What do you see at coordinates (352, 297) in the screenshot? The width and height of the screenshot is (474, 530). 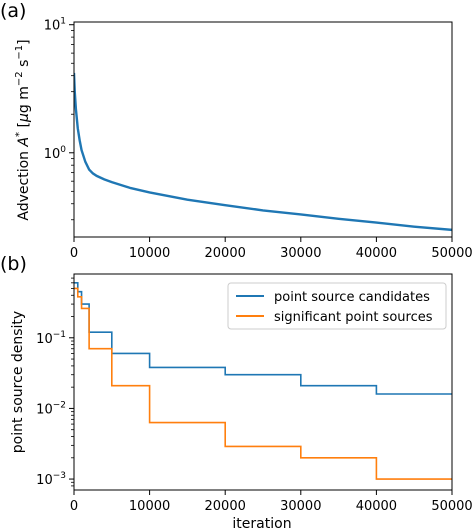 I see `legend-label-candidates: point source candidates` at bounding box center [352, 297].